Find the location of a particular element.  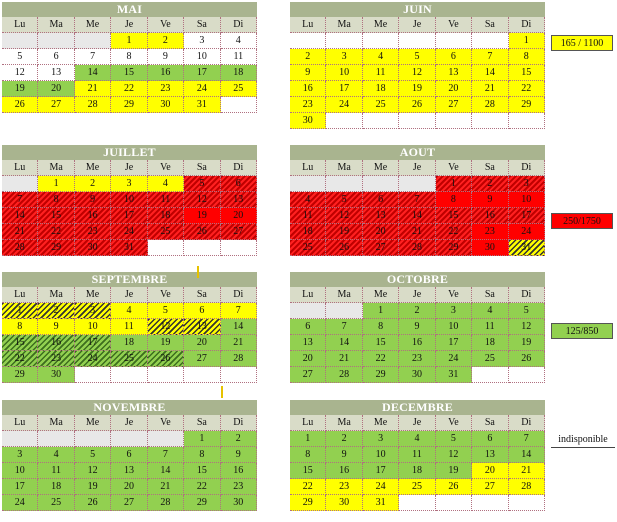

day-cell: 10 is located at coordinates (20, 471).